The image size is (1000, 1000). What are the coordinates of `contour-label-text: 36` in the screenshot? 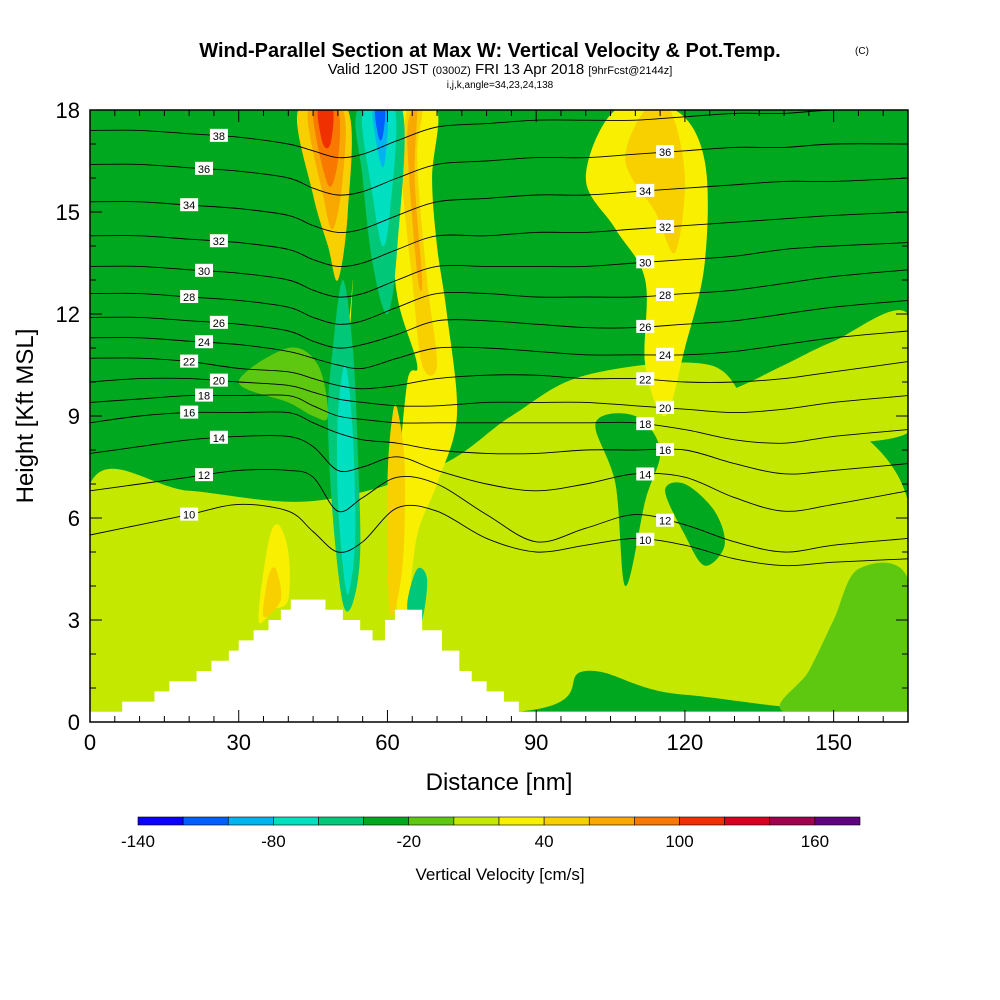 It's located at (665, 153).